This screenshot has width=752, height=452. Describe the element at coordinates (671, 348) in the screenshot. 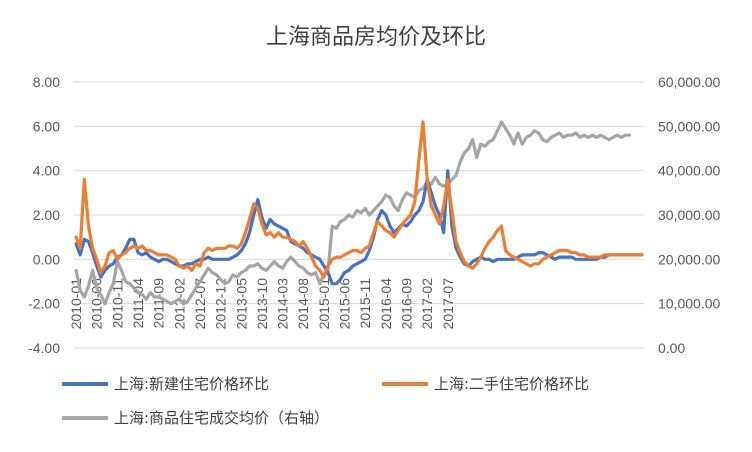

I see `right-tick-label: 0.00` at that location.